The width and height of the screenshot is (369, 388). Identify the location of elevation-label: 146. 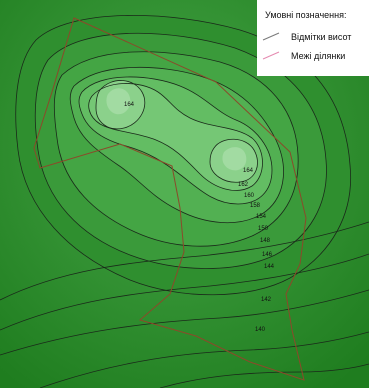
(267, 255).